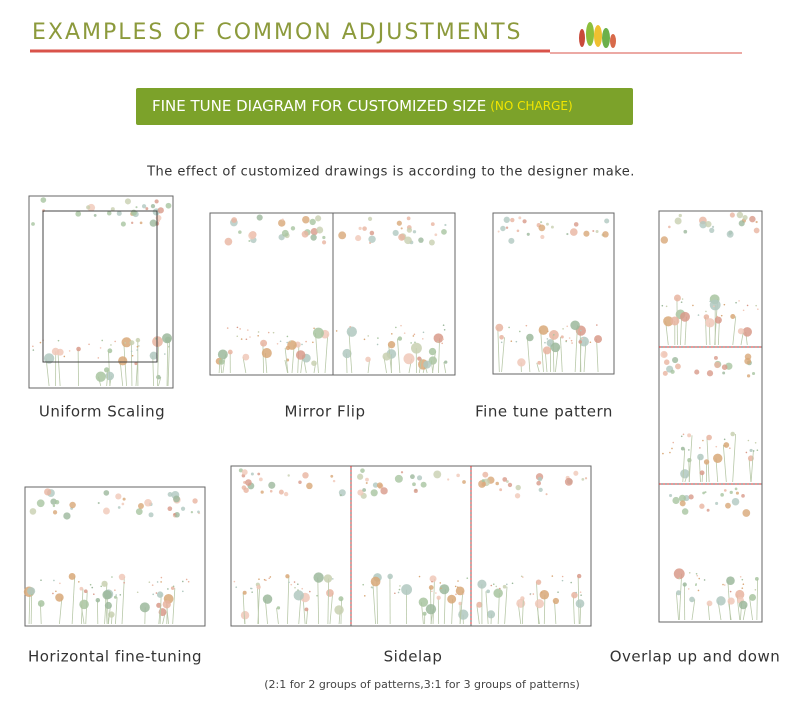 The width and height of the screenshot is (790, 716). What do you see at coordinates (413, 657) in the screenshot?
I see `example-label: Sidelap` at bounding box center [413, 657].